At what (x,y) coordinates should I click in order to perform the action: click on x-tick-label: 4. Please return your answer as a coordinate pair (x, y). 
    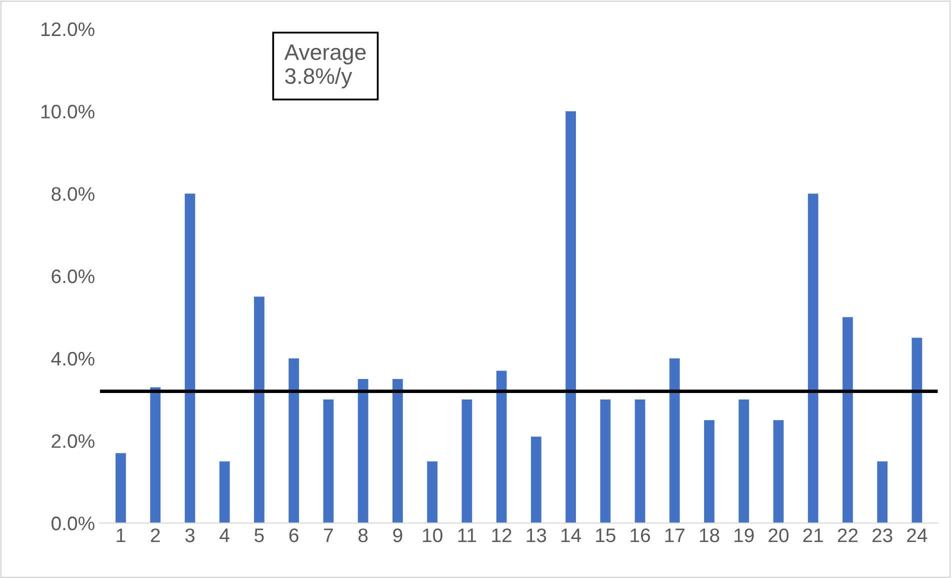
    Looking at the image, I should click on (225, 535).